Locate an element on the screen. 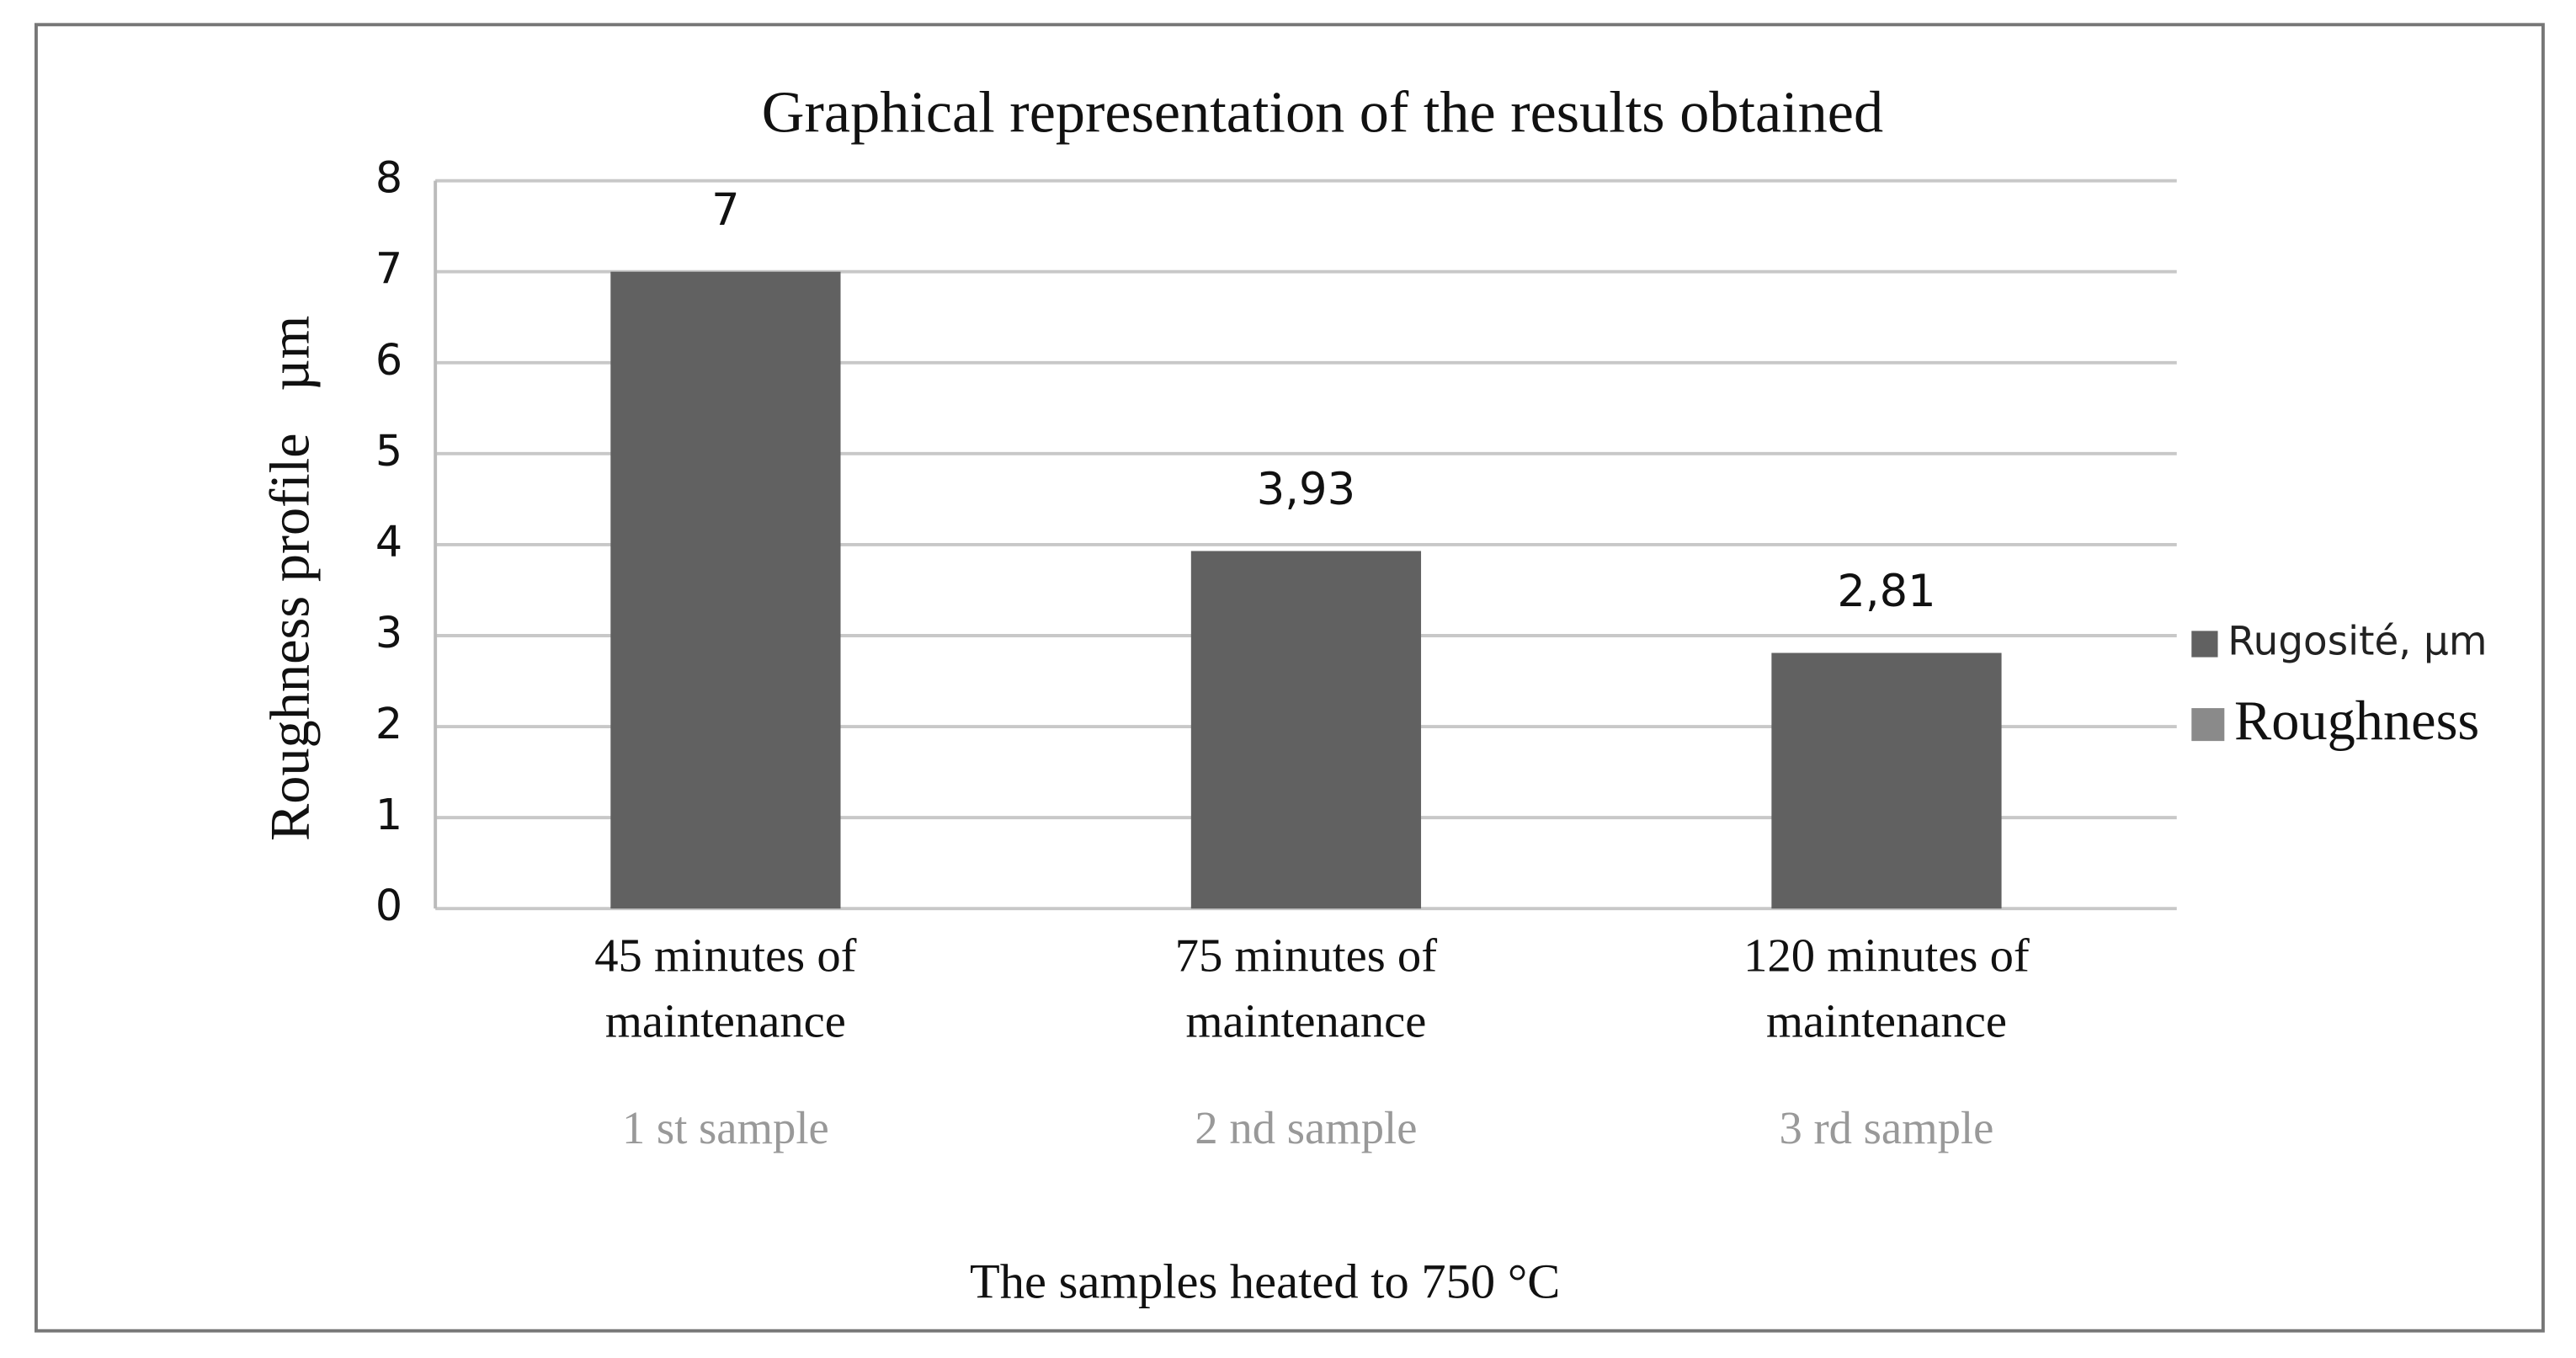 The width and height of the screenshot is (2576, 1358). sample-label: 2 nd sample is located at coordinates (1306, 1129).